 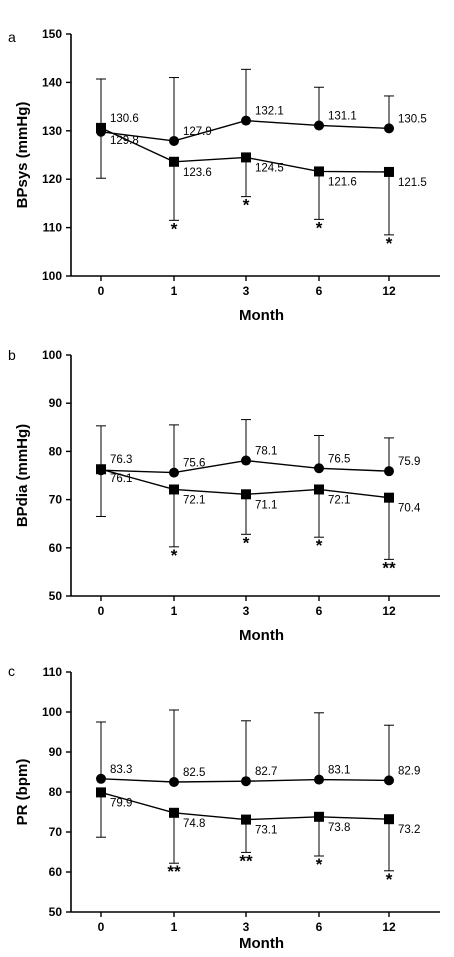 I want to click on y-tick-label: 50, so click(x=56, y=596).